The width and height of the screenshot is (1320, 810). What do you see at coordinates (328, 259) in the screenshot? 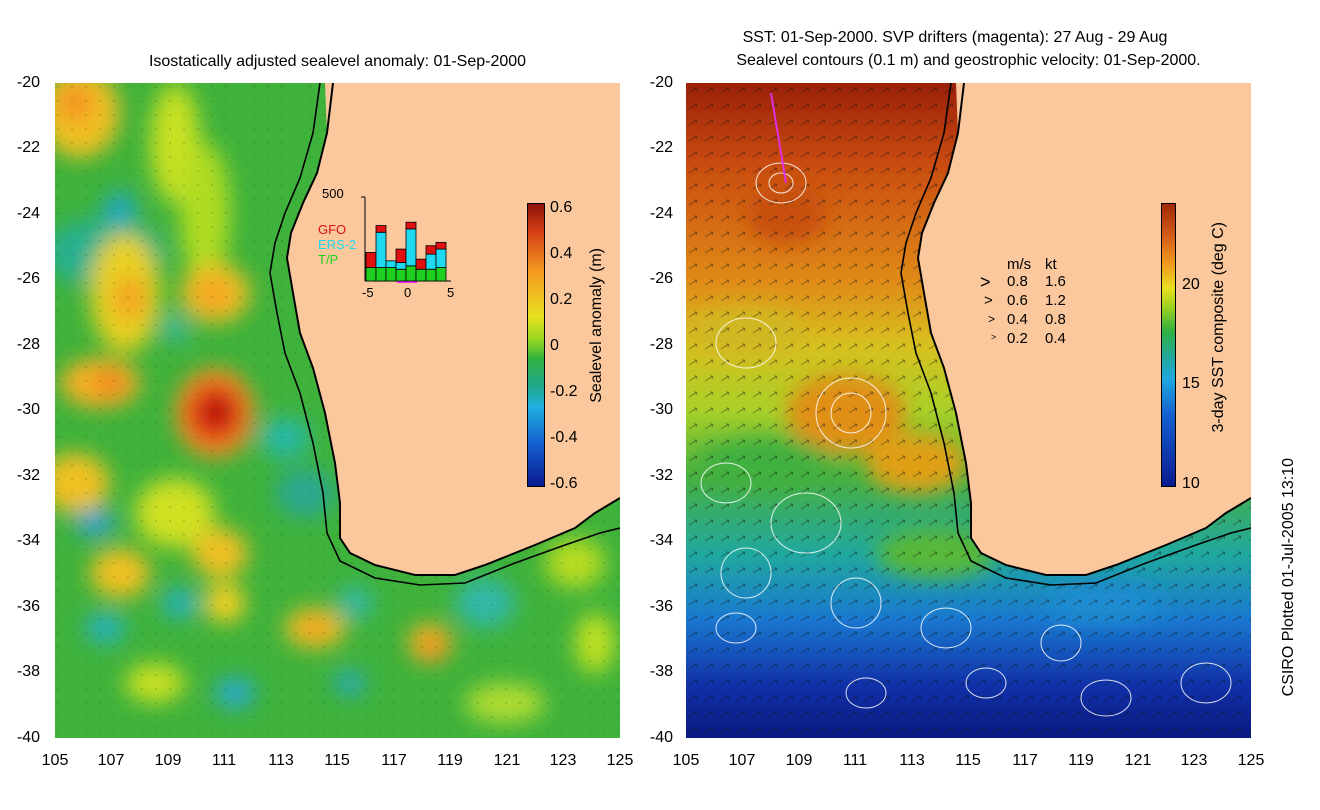
I see `inset-legend-tp: T/P` at bounding box center [328, 259].